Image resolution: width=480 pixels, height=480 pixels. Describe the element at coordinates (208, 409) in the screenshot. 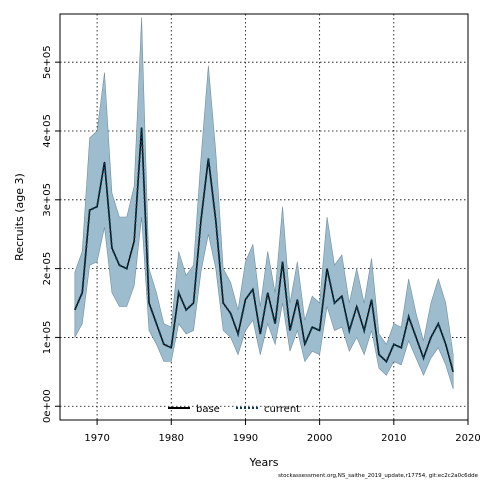

I see `legend-base-label: base` at that location.